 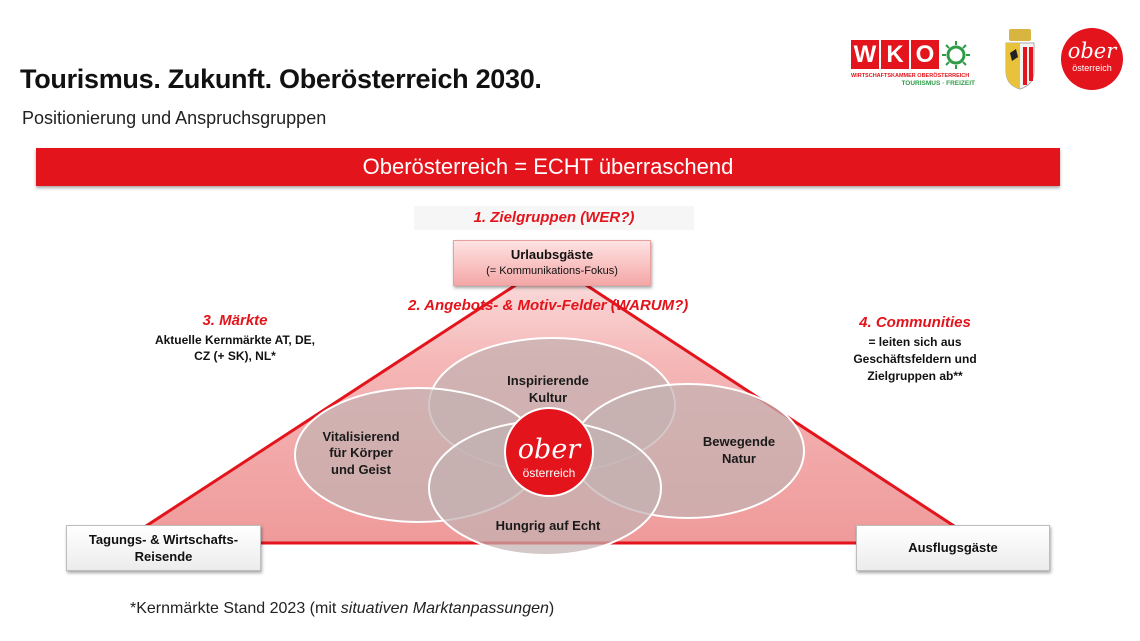 I want to click on wko-sun-icon, so click(x=956, y=55).